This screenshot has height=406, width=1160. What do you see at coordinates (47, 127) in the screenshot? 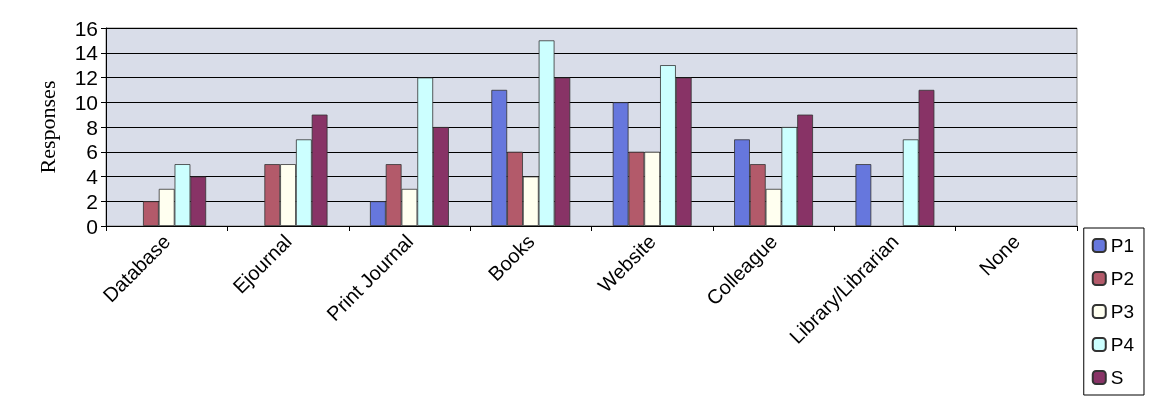
I see `y-axis-title: Responses` at bounding box center [47, 127].